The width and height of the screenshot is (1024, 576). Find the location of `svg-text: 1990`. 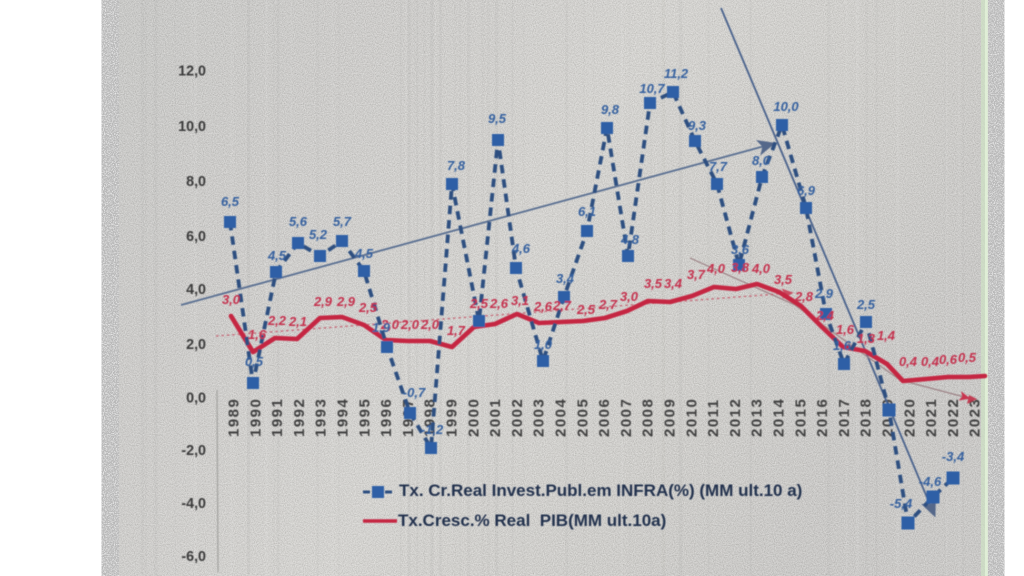

svg-text: 1990 is located at coordinates (255, 417).